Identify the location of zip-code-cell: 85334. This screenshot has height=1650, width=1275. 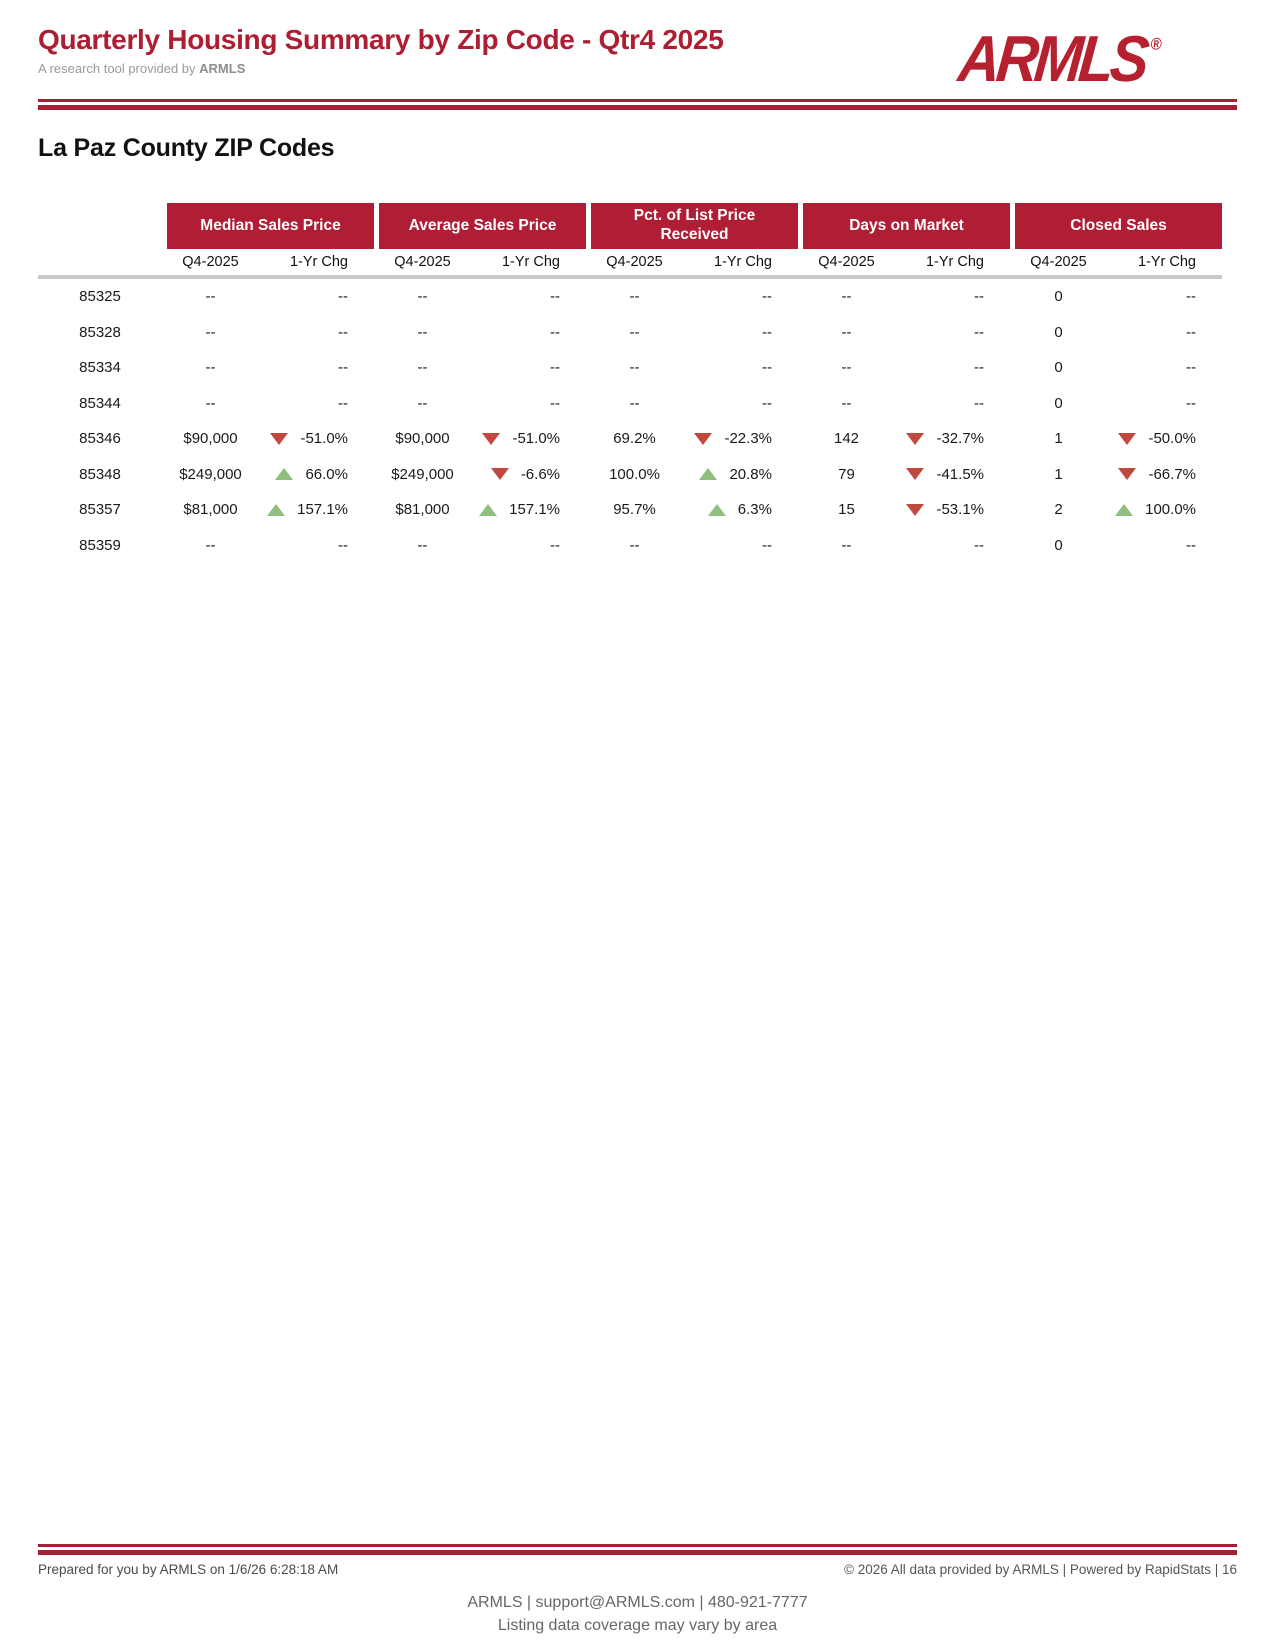
(100, 368).